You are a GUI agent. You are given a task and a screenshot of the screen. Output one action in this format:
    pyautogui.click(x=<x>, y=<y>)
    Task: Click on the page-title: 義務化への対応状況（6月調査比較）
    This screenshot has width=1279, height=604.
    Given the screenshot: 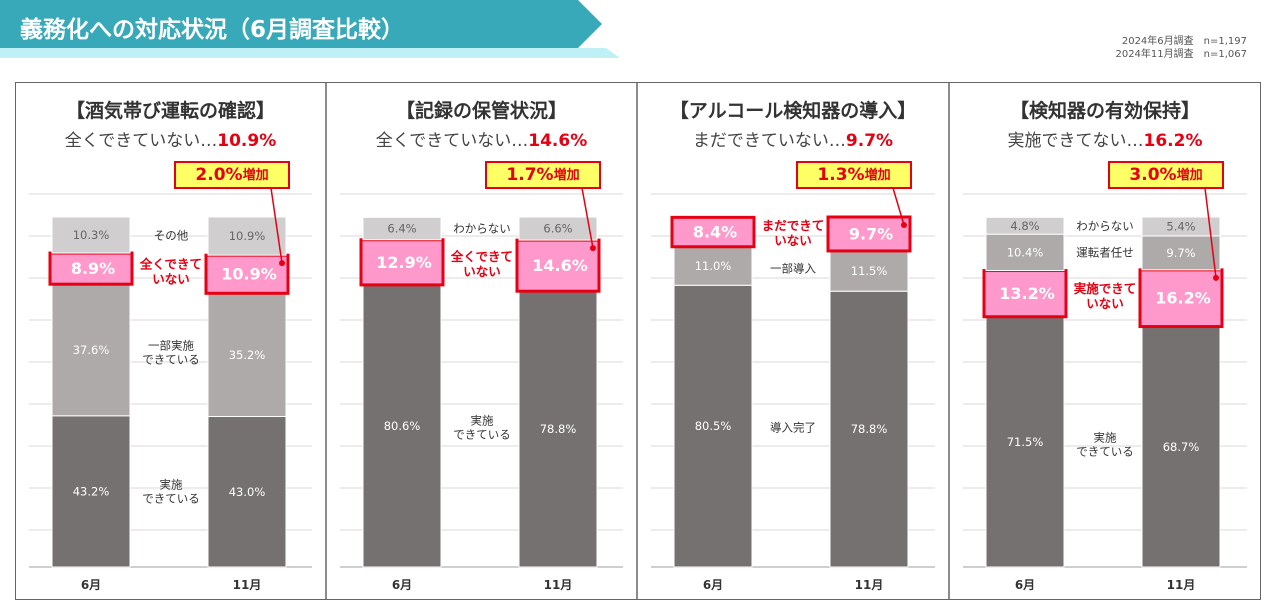 What is the action you would take?
    pyautogui.click(x=212, y=30)
    